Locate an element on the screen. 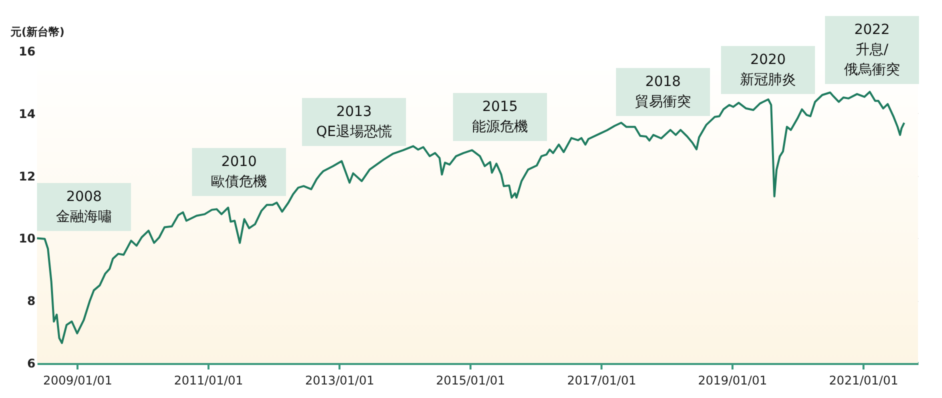 This screenshot has width=942, height=398. annotation: 2015 能源危機 is located at coordinates (500, 117).